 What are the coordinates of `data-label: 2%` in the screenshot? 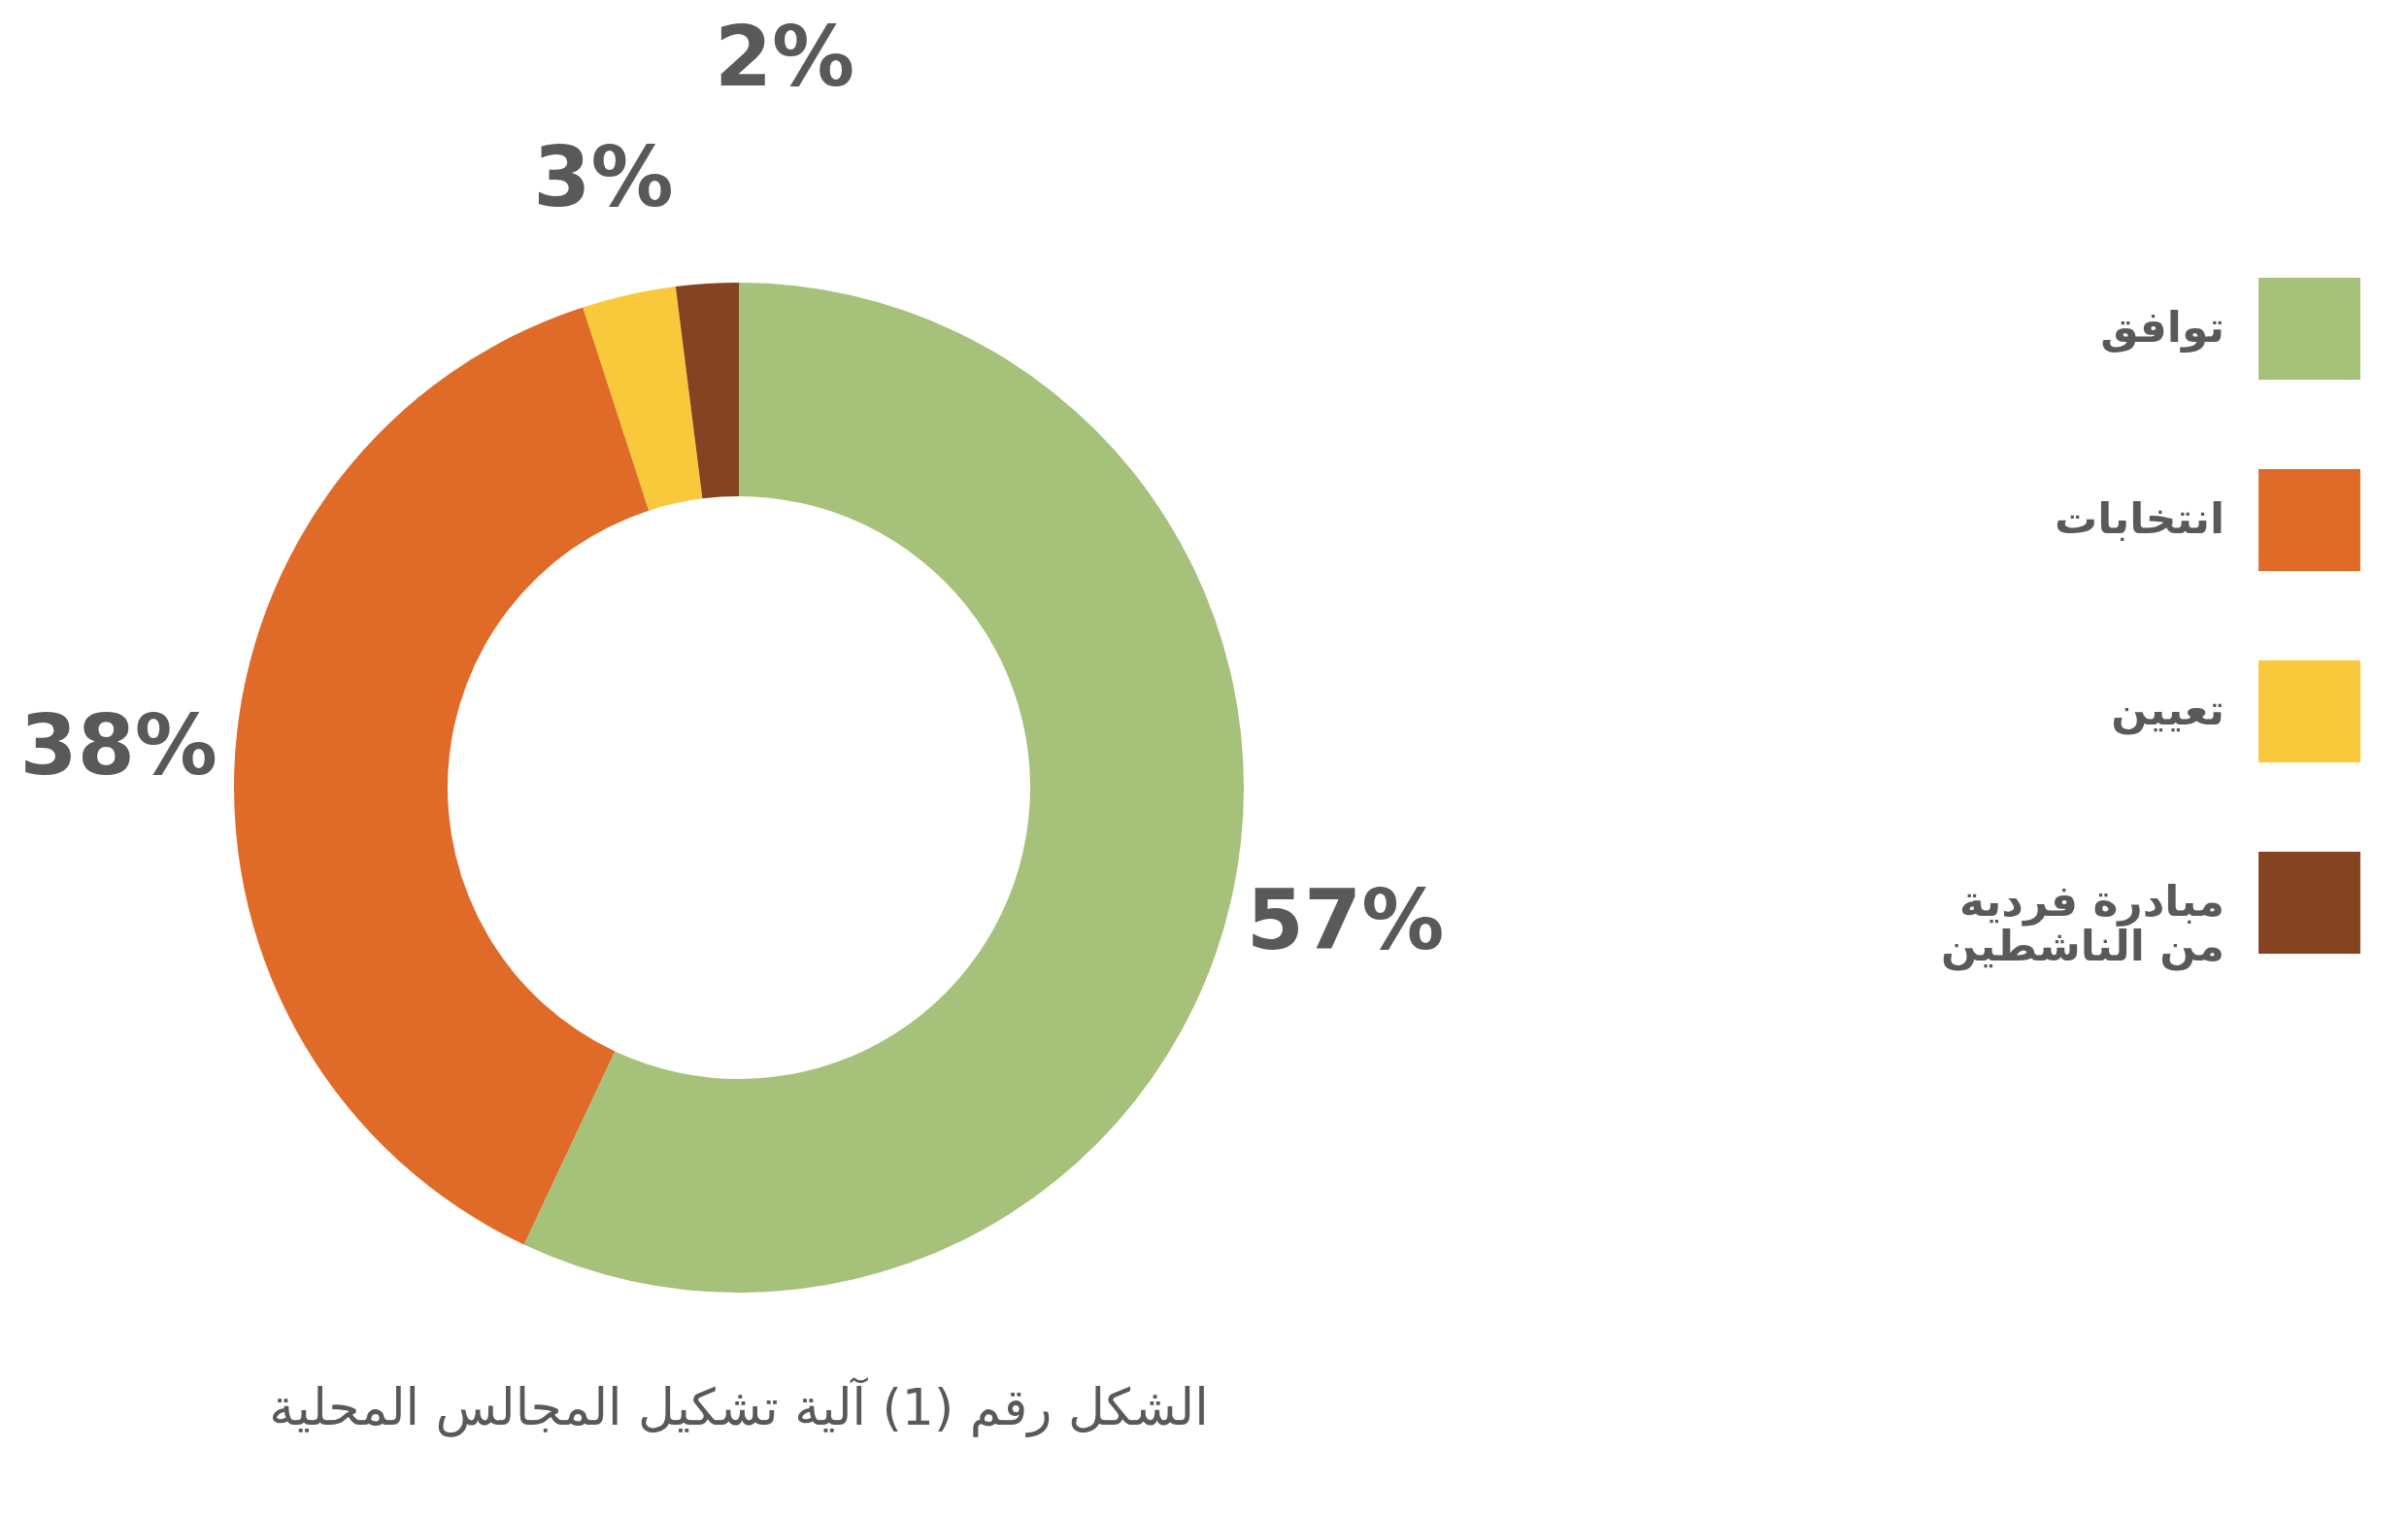 It's located at (784, 58).